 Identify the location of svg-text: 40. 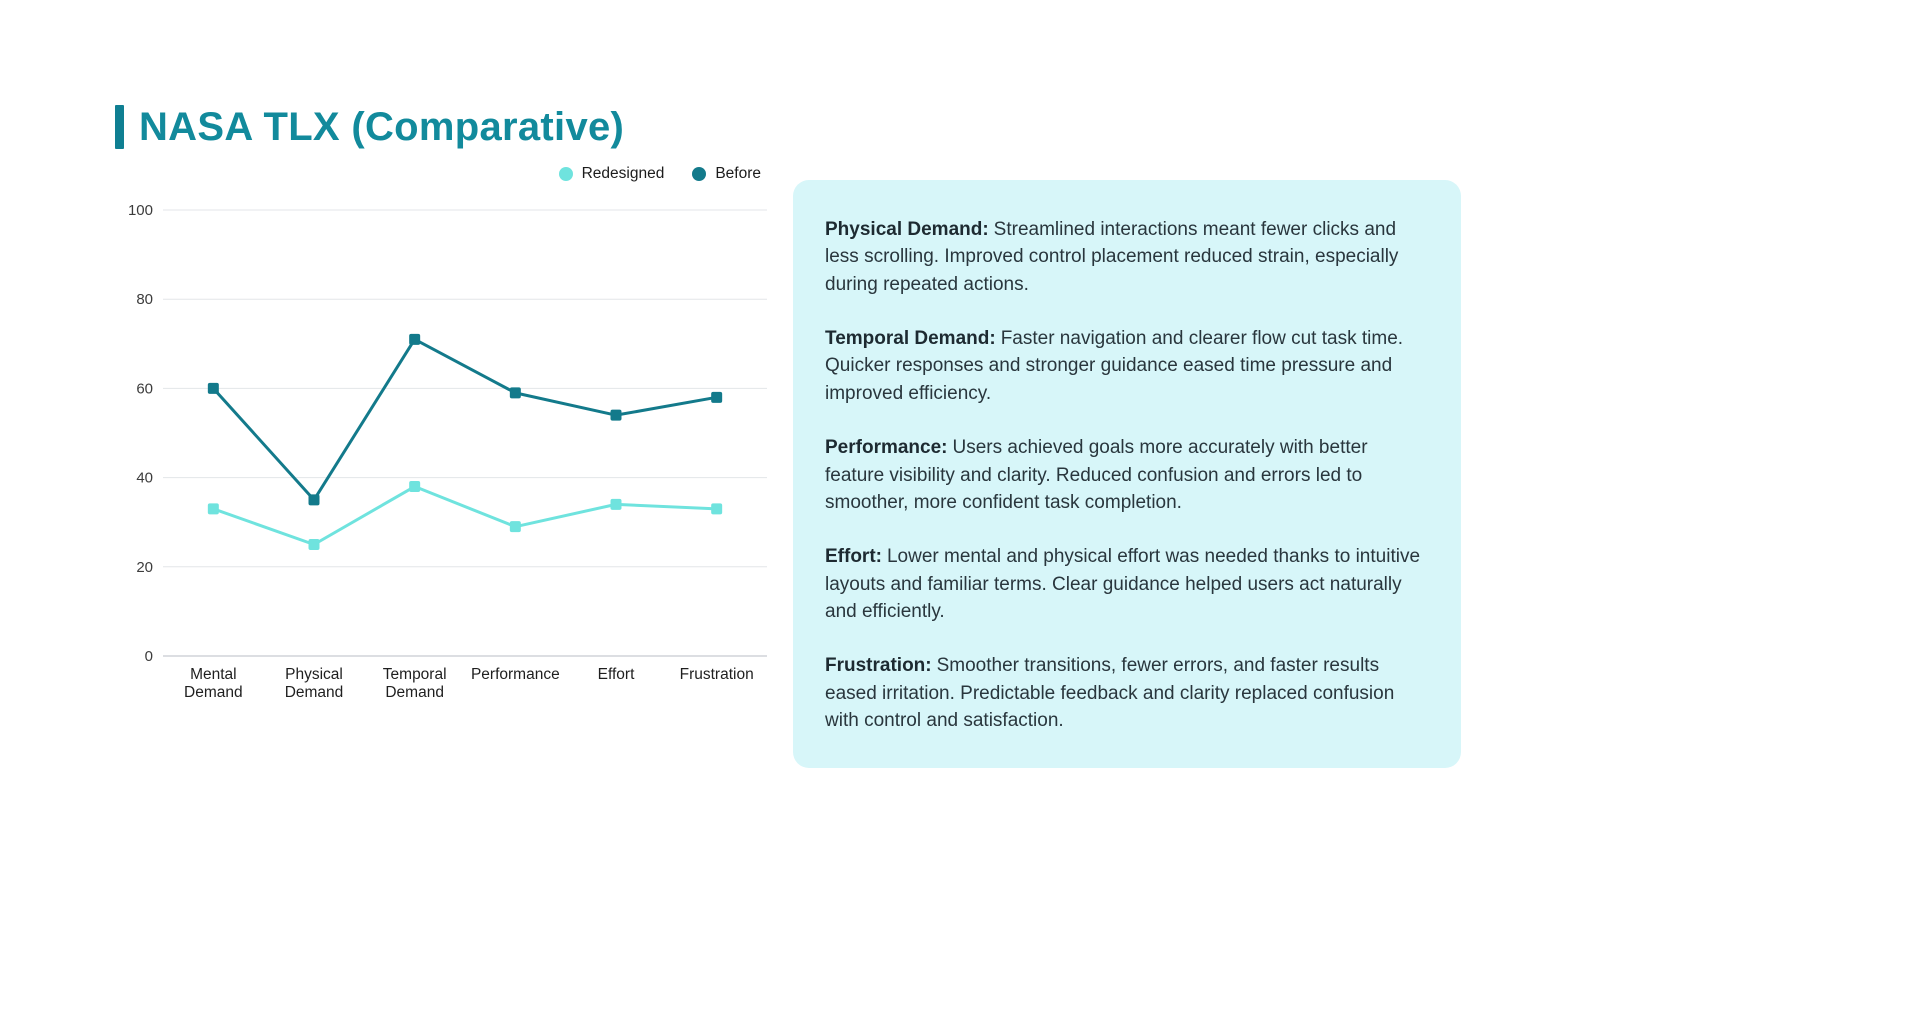
(144, 478).